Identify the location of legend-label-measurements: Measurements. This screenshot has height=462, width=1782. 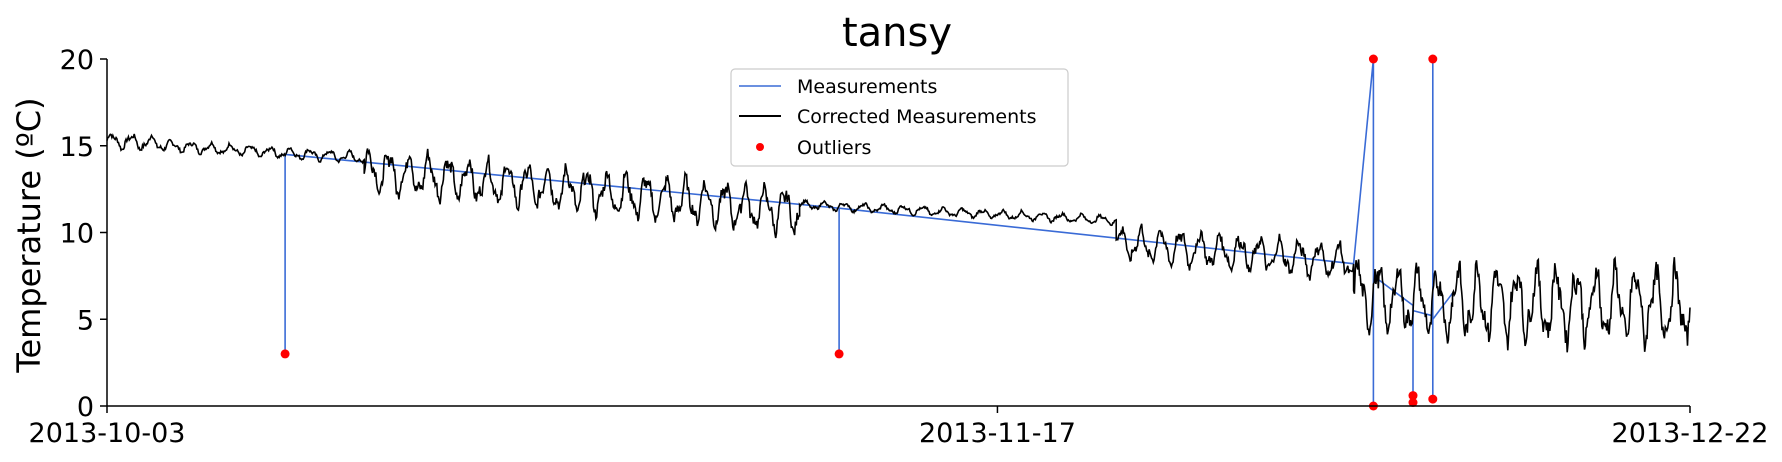
(867, 87).